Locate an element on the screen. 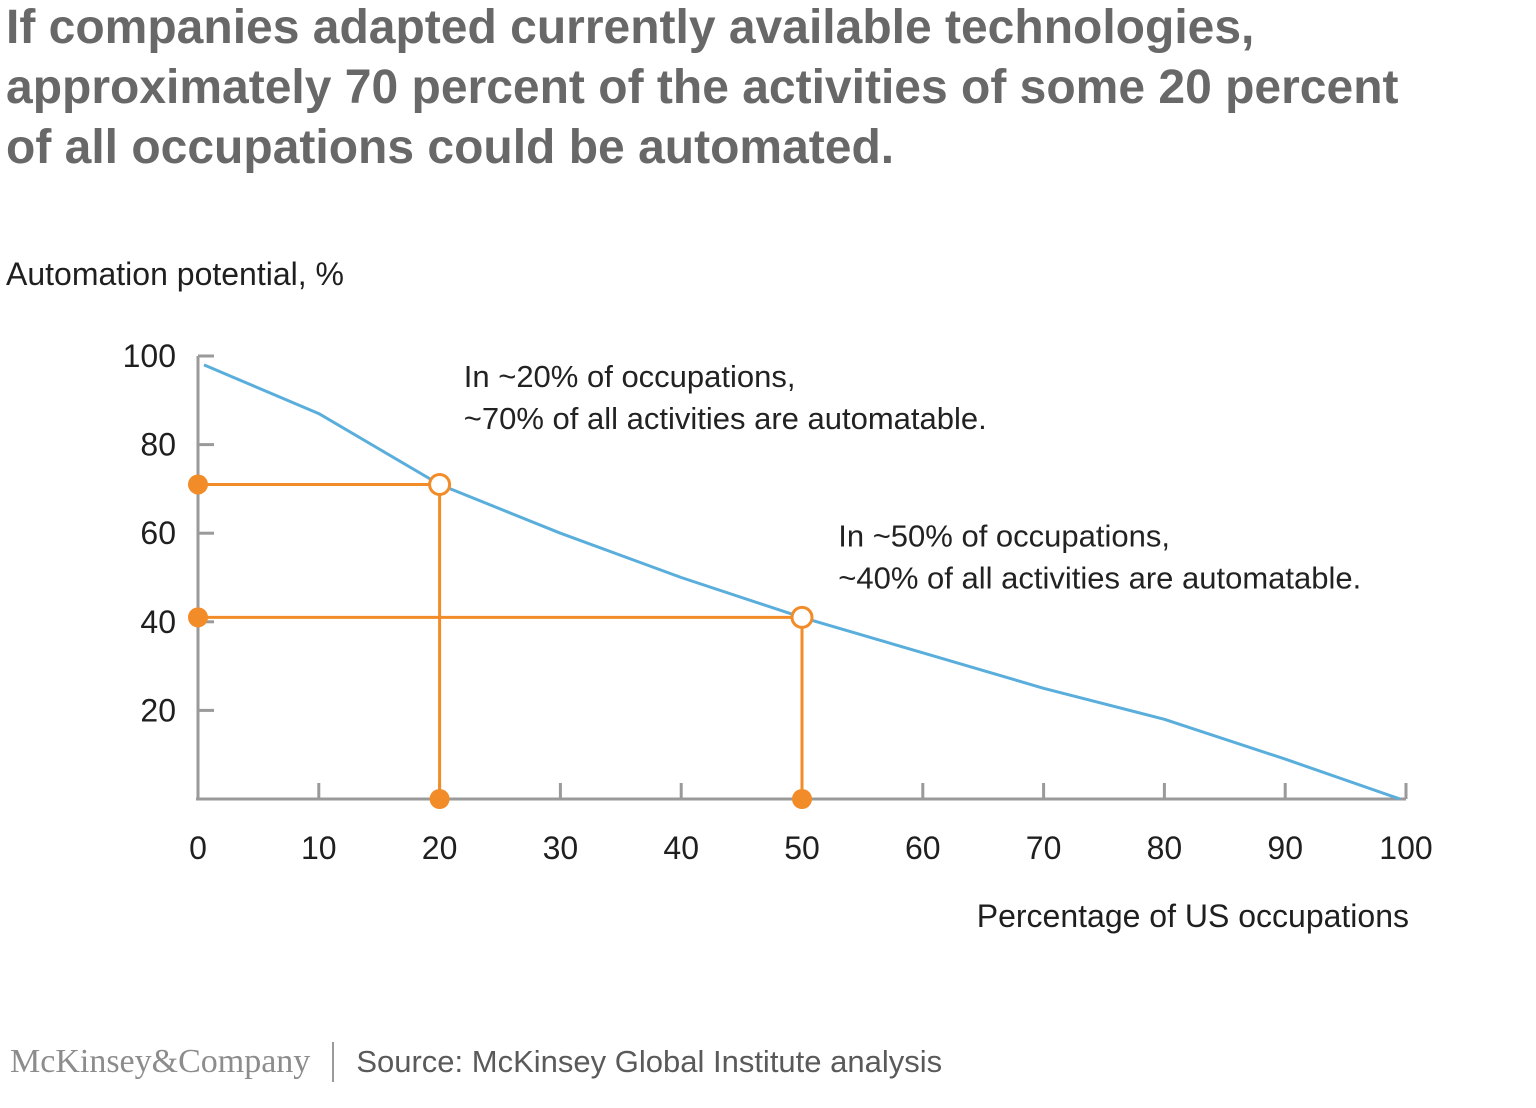 The height and width of the screenshot is (1108, 1536). x-axis: 0 10 20 30 40 50 60 70 80 90 100 is located at coordinates (811, 824).